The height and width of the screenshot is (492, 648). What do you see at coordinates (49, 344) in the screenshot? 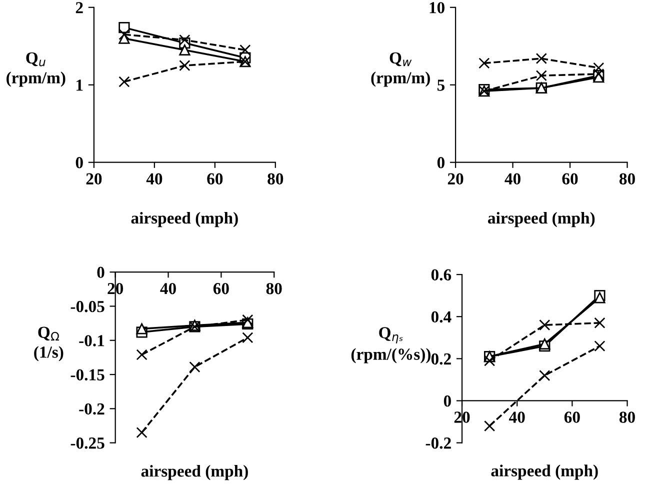
I see `y-axis-title: Q$_{Ω}$ (1/s)` at bounding box center [49, 344].